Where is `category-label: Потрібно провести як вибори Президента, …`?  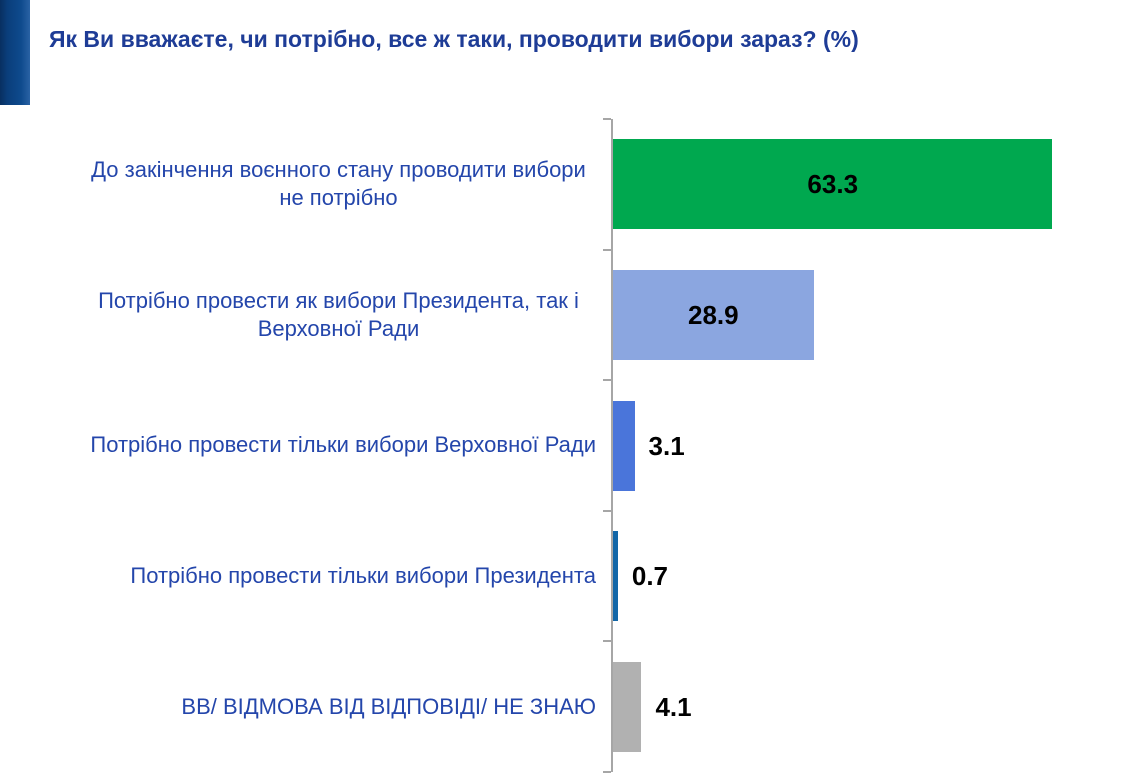 category-label: Потрібно провести як вибори Президента, … is located at coordinates (319, 315).